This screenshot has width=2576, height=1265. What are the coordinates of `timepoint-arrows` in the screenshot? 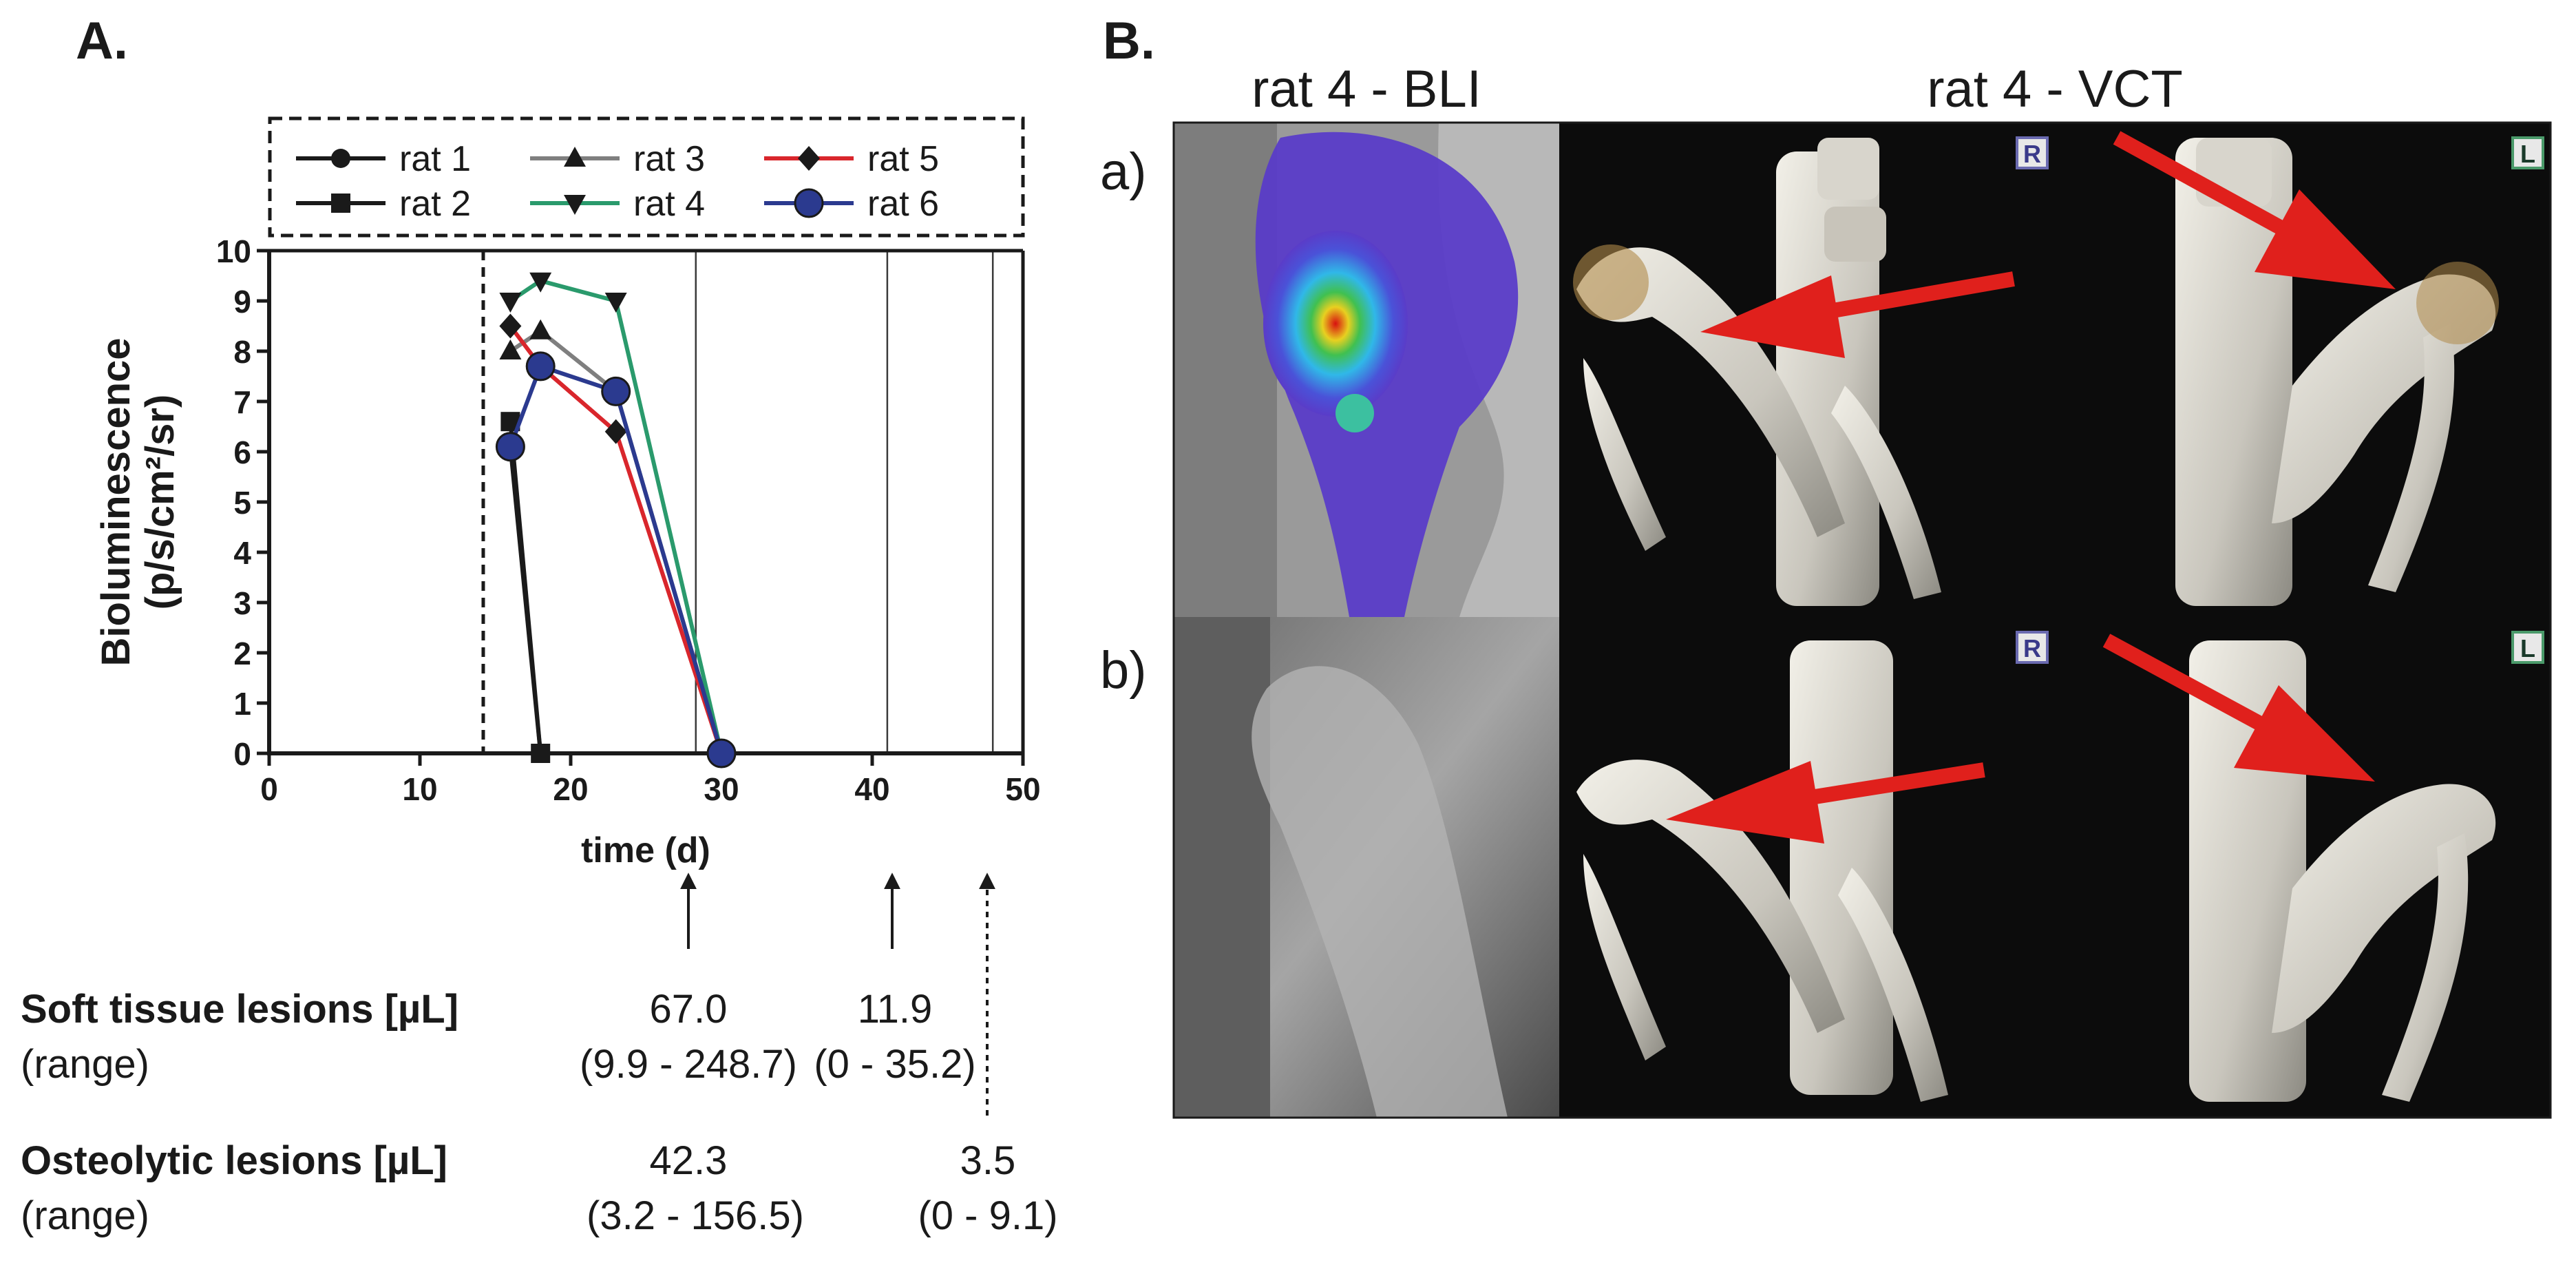 It's located at (838, 994).